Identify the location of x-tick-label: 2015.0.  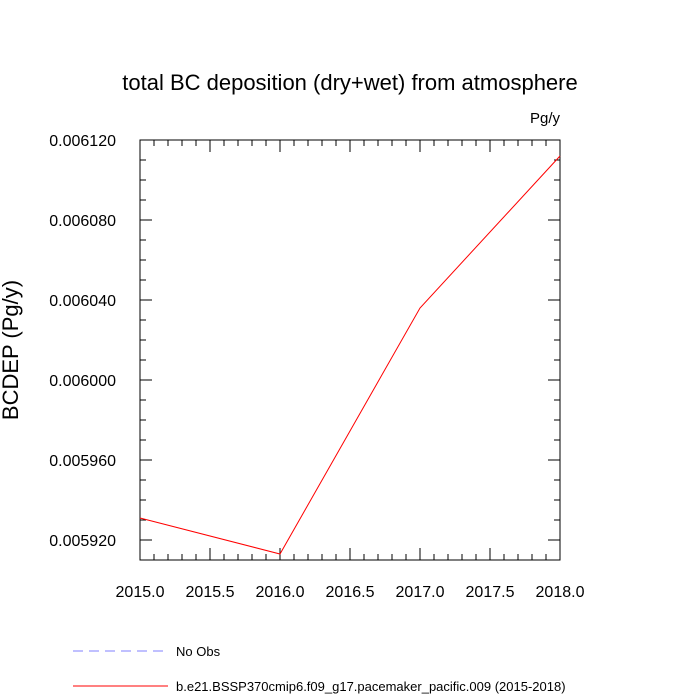
(140, 592).